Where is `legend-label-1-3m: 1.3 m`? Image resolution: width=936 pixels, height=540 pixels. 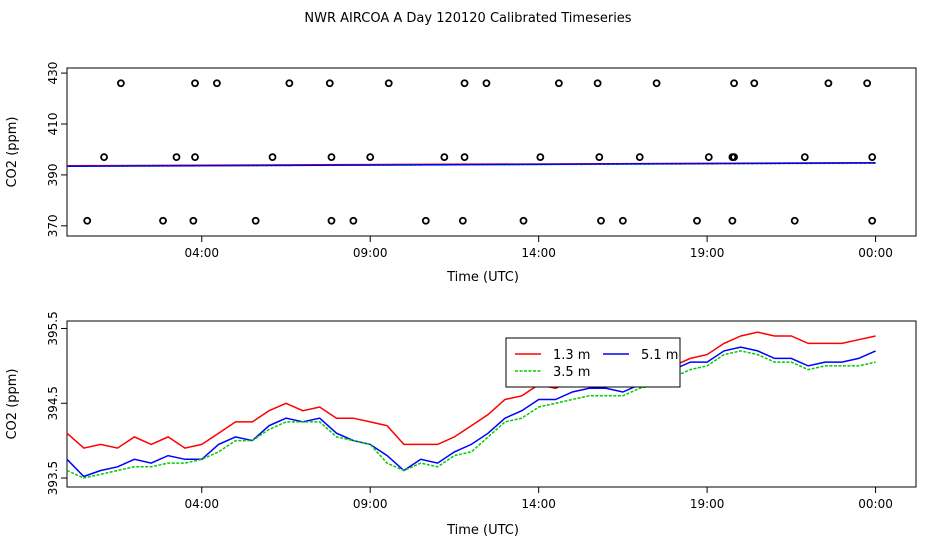
legend-label-1-3m: 1.3 m is located at coordinates (571, 355).